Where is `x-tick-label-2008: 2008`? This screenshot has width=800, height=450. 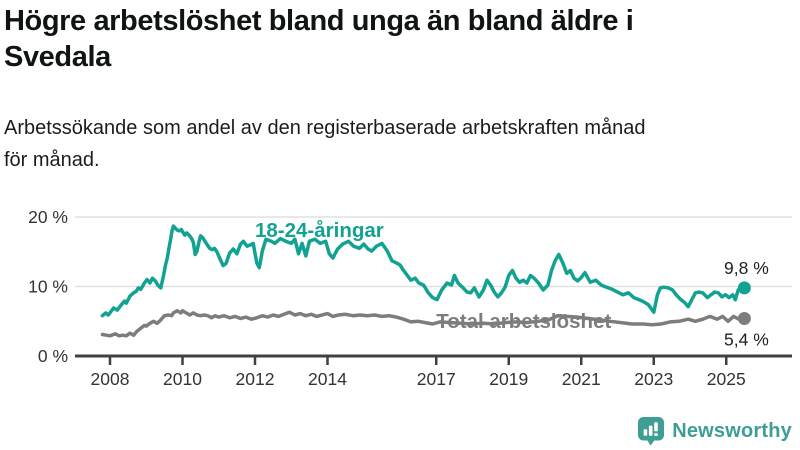 x-tick-label-2008: 2008 is located at coordinates (110, 379).